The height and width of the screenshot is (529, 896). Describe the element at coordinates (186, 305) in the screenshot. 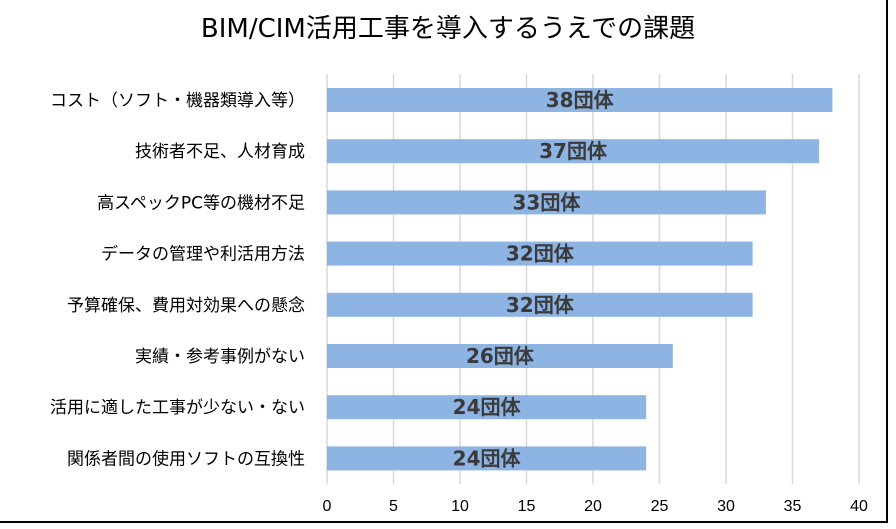

I see `category-label: 予算確保、費用対効果への懸念` at that location.